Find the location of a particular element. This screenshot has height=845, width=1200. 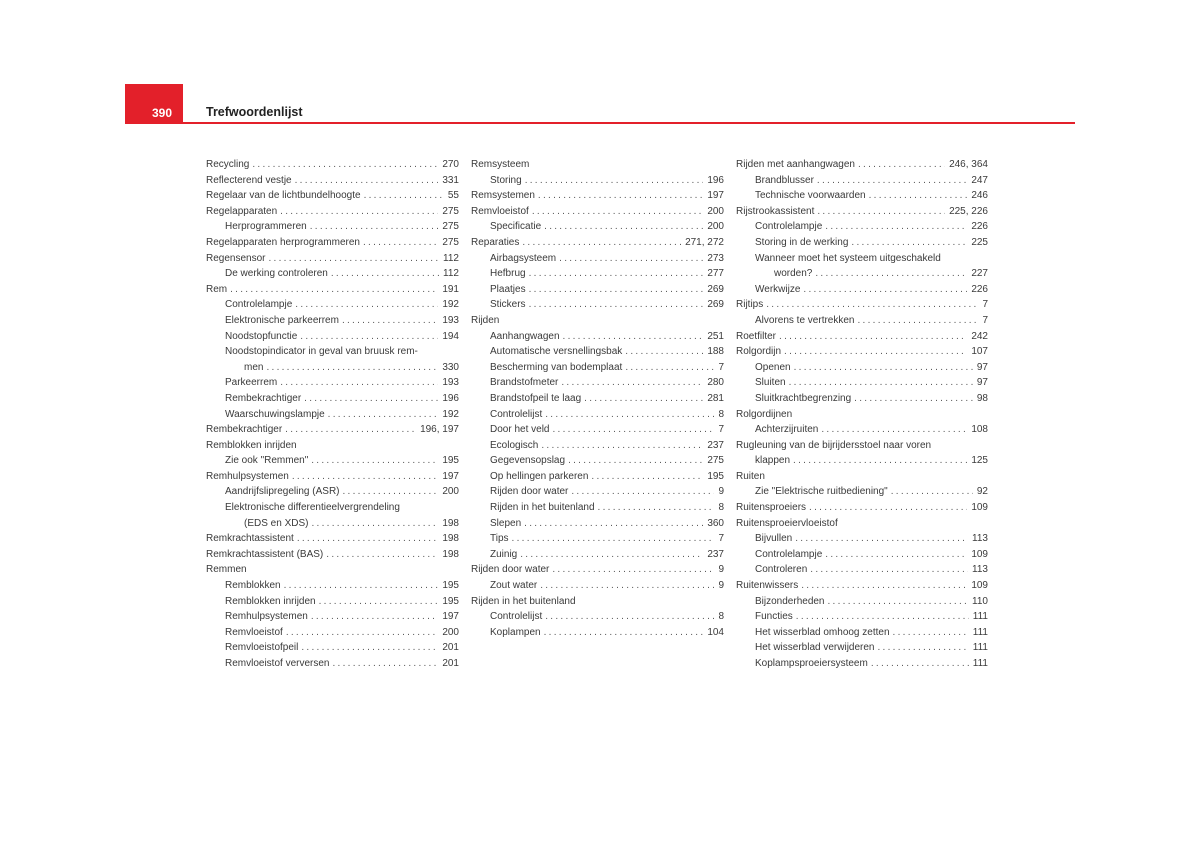

index-entry: Ruitenwissers 109 is located at coordinates (862, 586).